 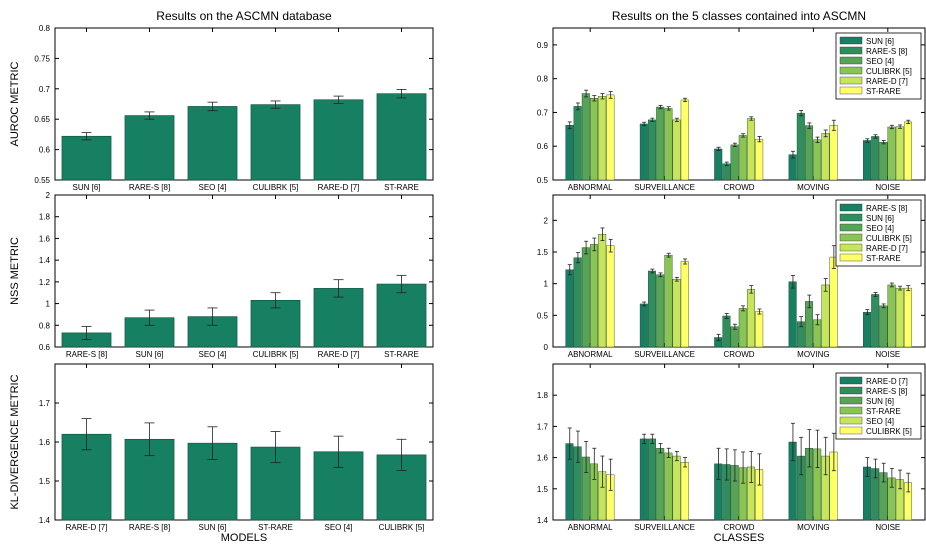 What do you see at coordinates (276, 354) in the screenshot?
I see `nss-models-category-label: CULIBRK [5]` at bounding box center [276, 354].